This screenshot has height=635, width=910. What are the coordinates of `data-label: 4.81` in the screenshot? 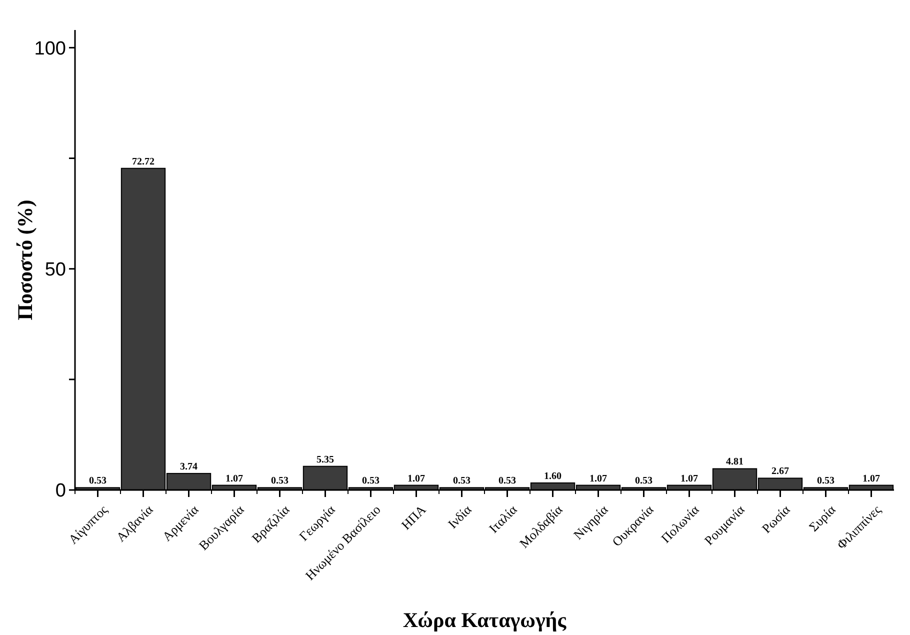 It's located at (735, 462).